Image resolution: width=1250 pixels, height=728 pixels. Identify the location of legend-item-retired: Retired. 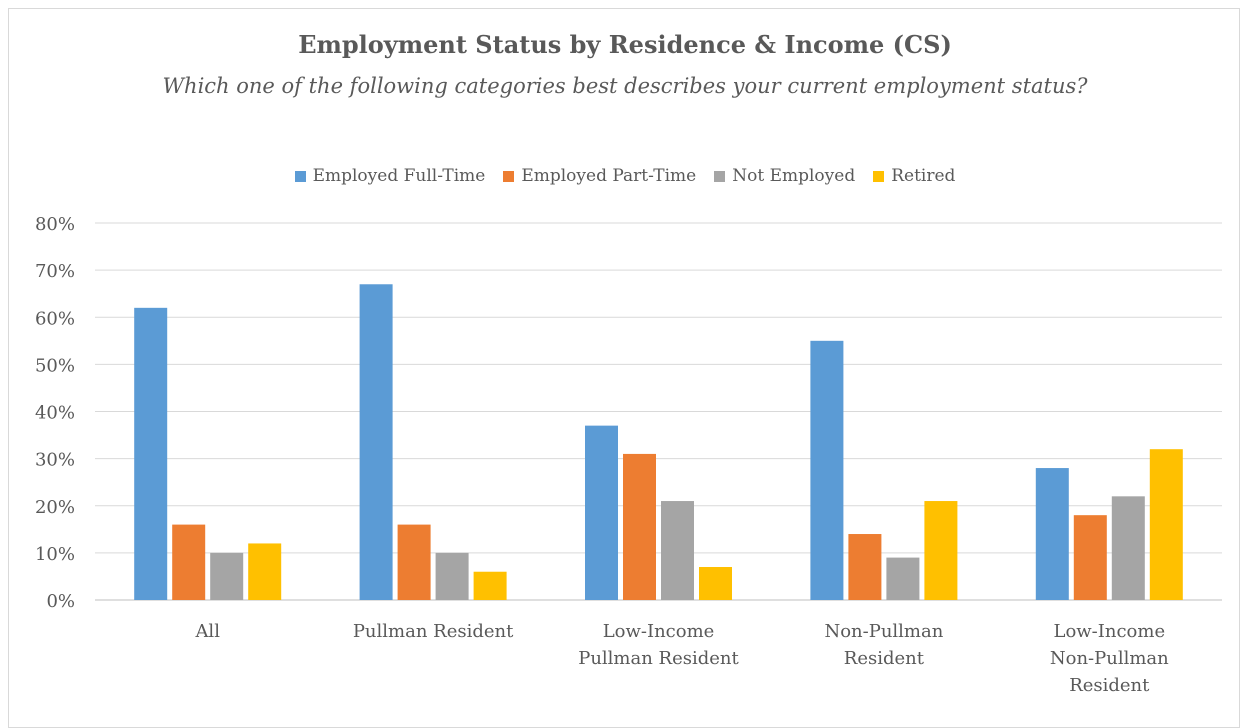
(914, 176).